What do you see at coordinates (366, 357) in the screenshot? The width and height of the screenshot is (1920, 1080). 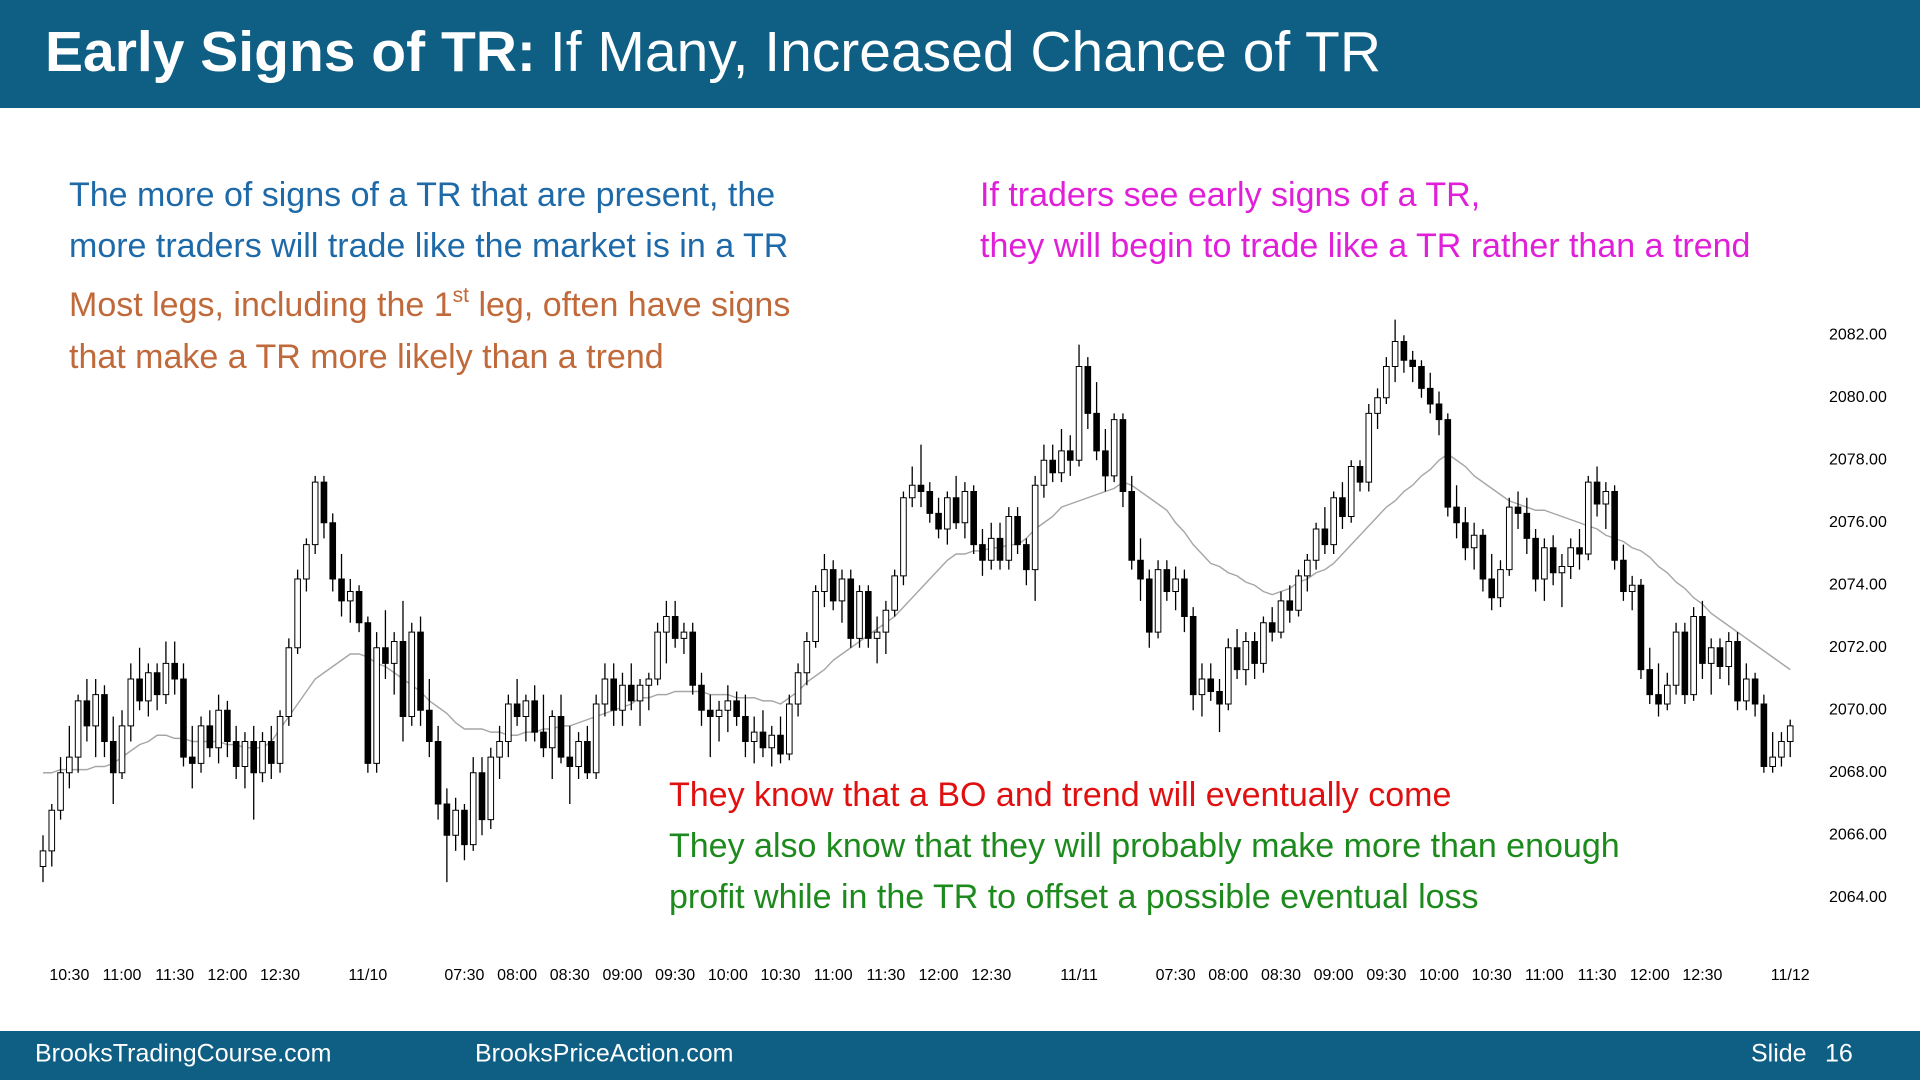 I see `note-orange: that make a TR more likely than a trend` at bounding box center [366, 357].